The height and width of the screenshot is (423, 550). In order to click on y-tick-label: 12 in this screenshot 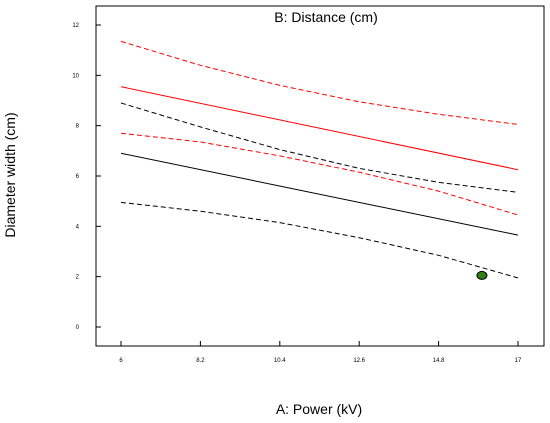, I will do `click(75, 26)`.